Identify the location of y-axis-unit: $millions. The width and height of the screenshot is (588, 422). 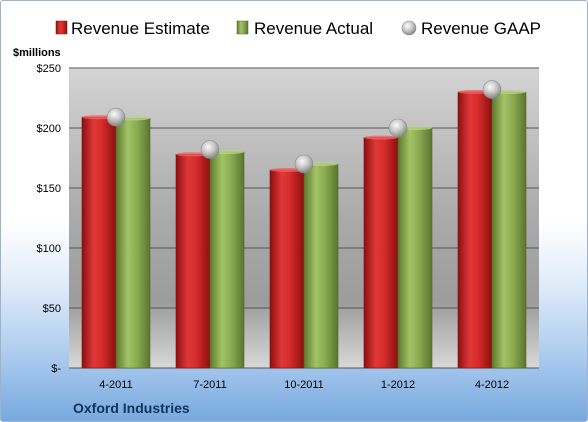
(37, 53).